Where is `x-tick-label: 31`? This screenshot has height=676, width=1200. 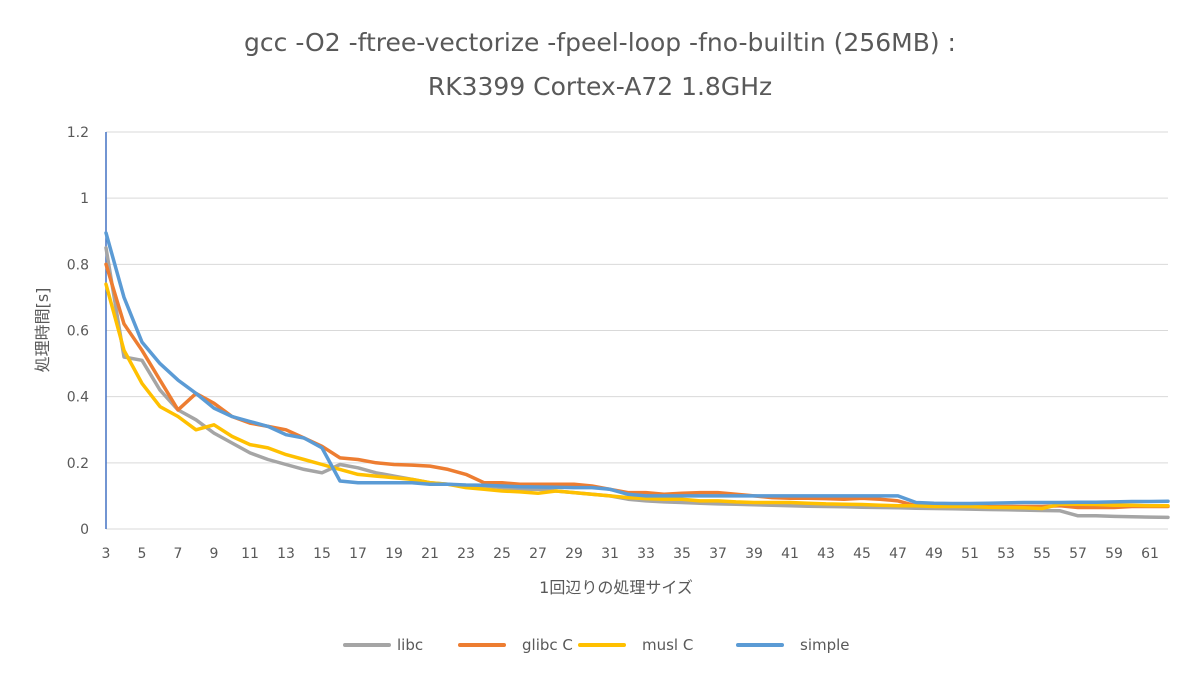 x-tick-label: 31 is located at coordinates (610, 554).